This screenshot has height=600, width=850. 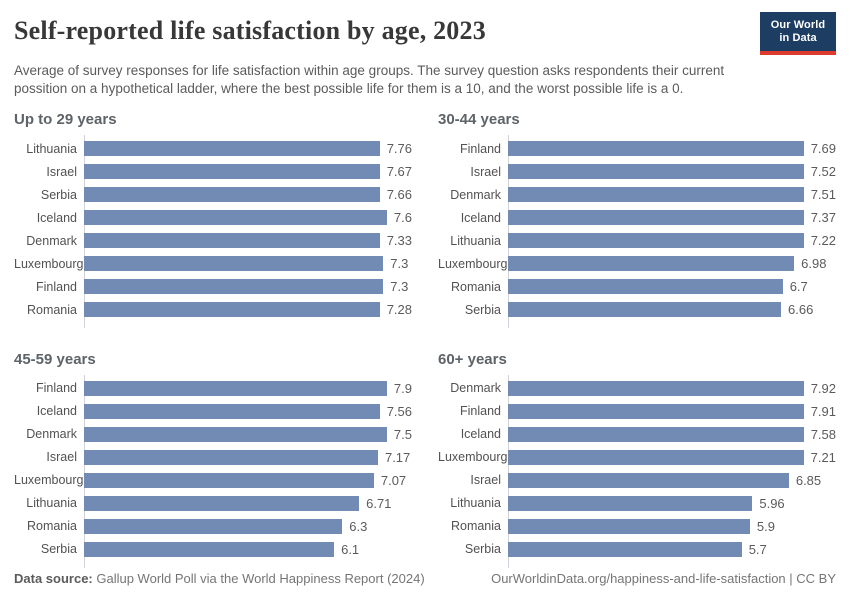 I want to click on bar-track: 7.37, so click(x=672, y=217).